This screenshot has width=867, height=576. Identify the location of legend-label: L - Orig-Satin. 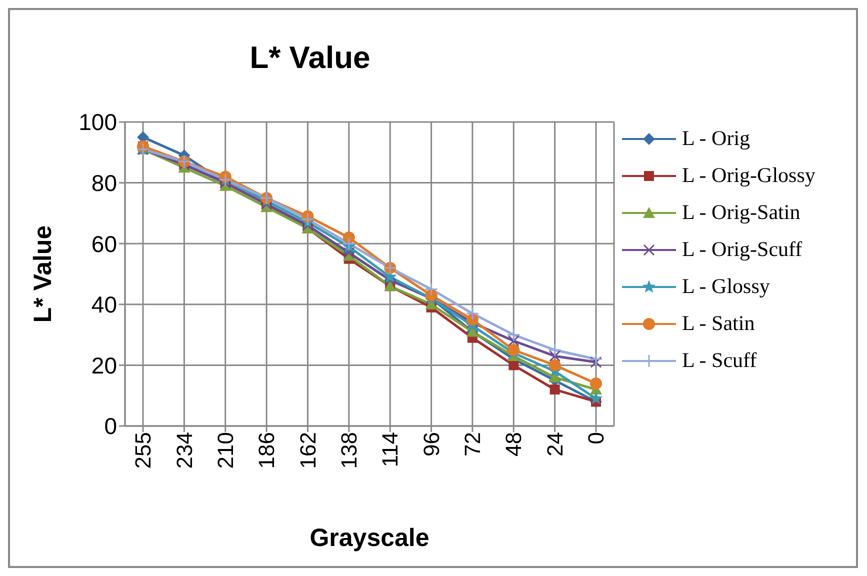
(741, 212).